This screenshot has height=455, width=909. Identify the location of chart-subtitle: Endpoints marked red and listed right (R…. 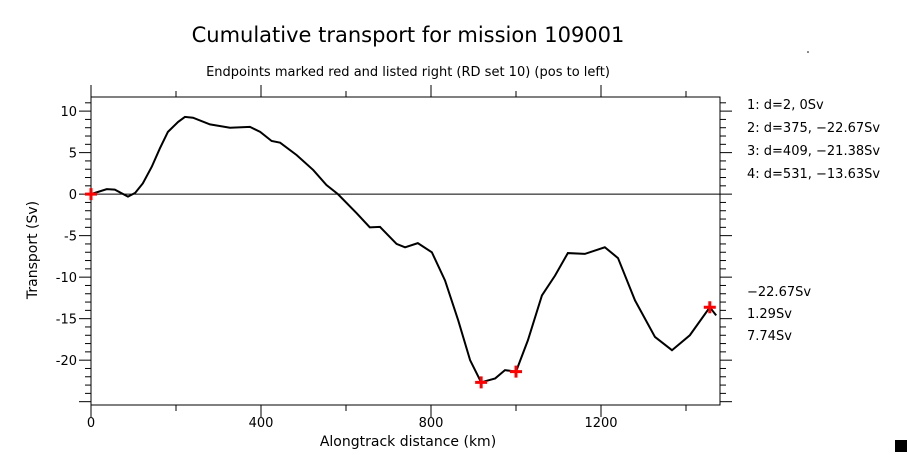
(408, 72).